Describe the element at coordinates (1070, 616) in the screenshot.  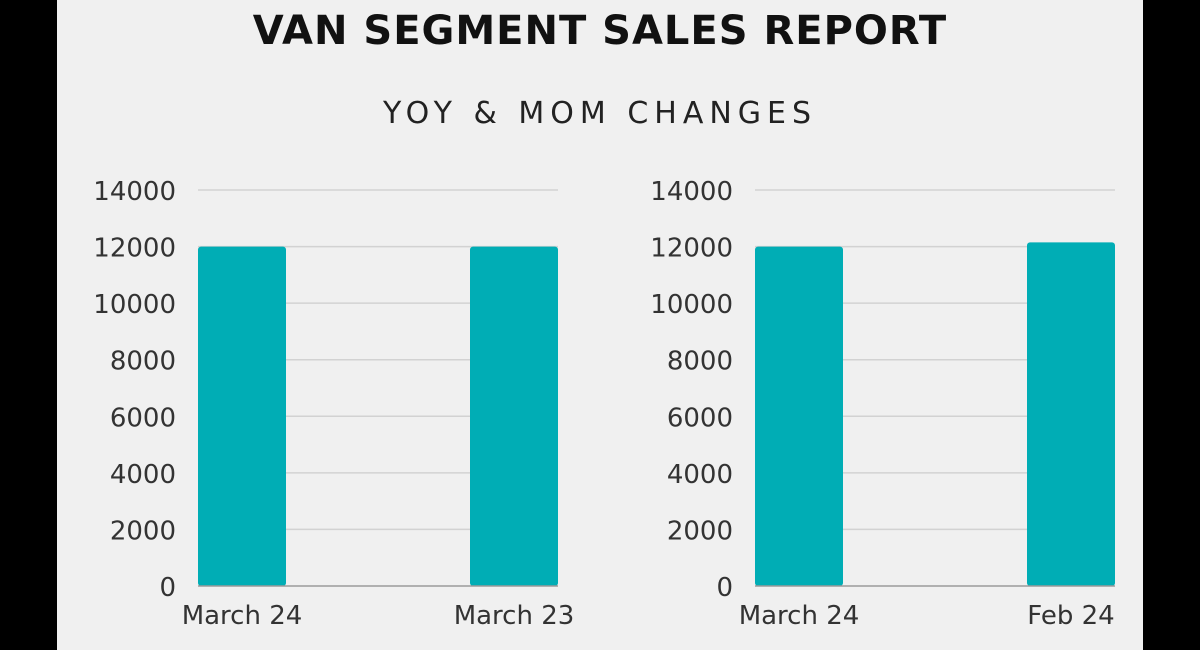
I see `x-category-label: Feb 24` at that location.